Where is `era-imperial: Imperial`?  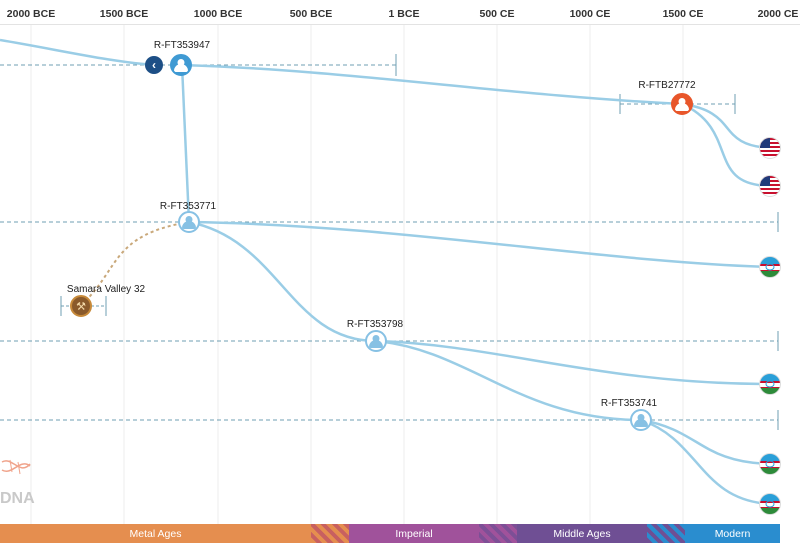 era-imperial: Imperial is located at coordinates (414, 533).